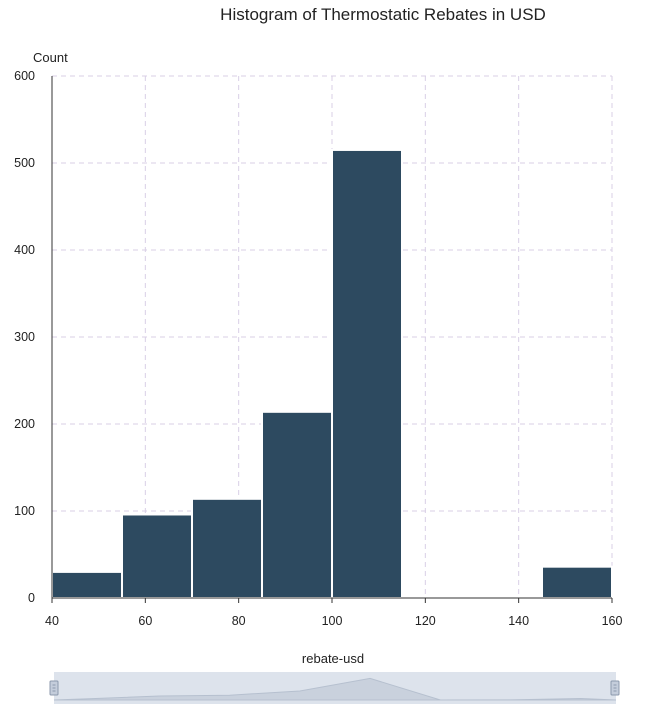 The height and width of the screenshot is (713, 655). What do you see at coordinates (425, 621) in the screenshot?
I see `x-tick-label: 120` at bounding box center [425, 621].